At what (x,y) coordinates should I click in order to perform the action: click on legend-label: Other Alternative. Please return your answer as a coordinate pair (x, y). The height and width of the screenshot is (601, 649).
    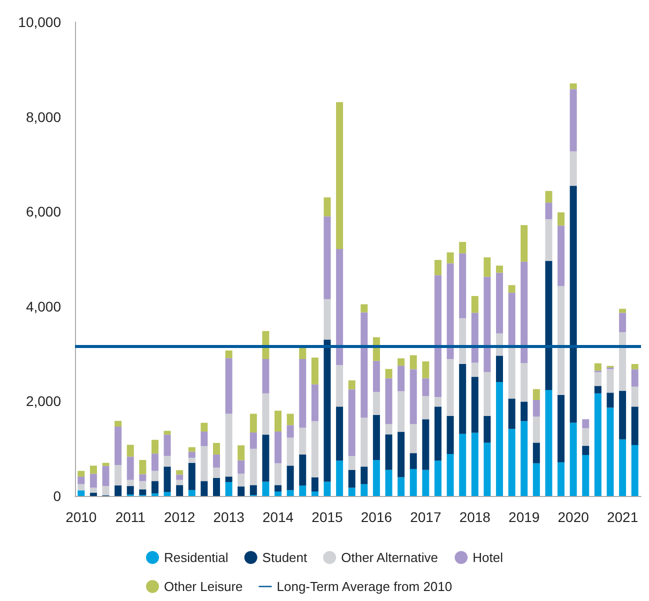
    Looking at the image, I should click on (389, 557).